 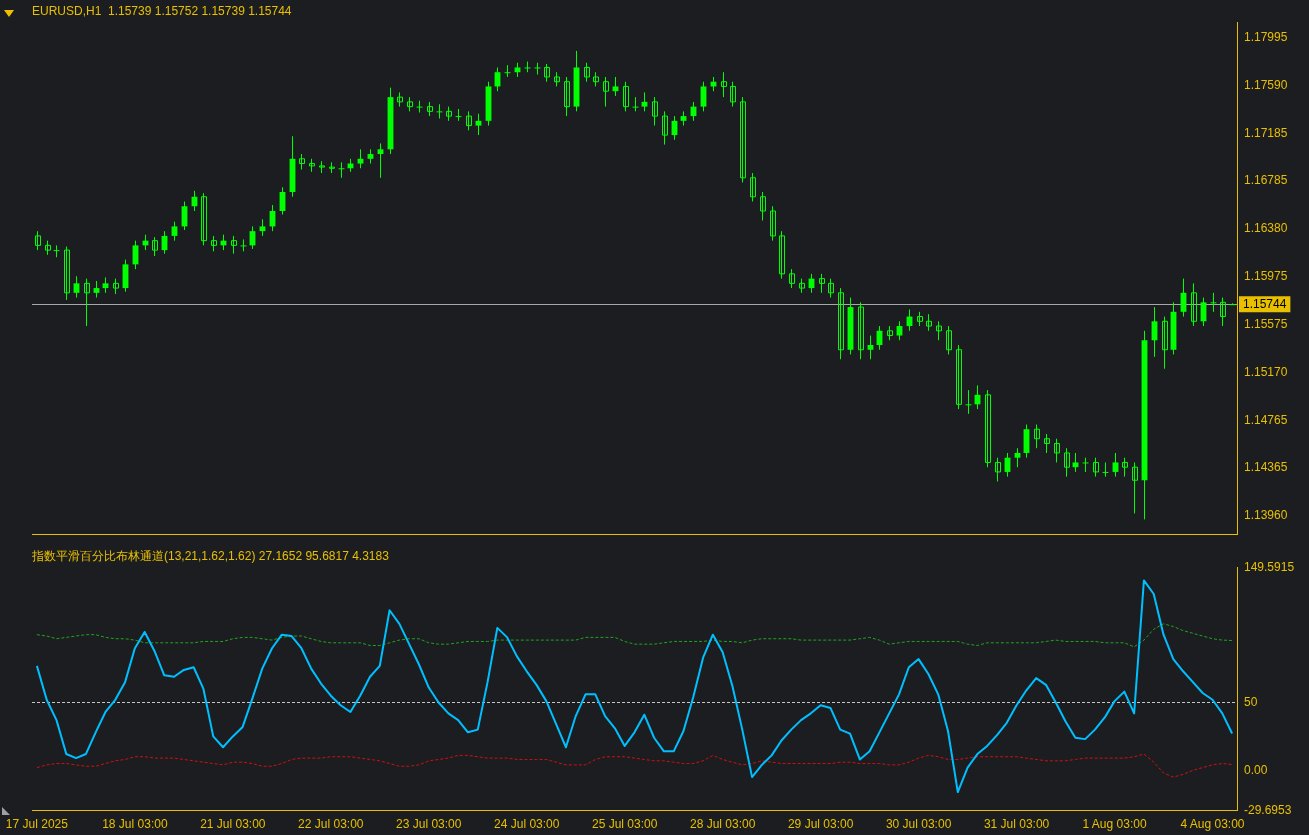 What do you see at coordinates (1266, 419) in the screenshot?
I see `y-tick-label: 1.14765` at bounding box center [1266, 419].